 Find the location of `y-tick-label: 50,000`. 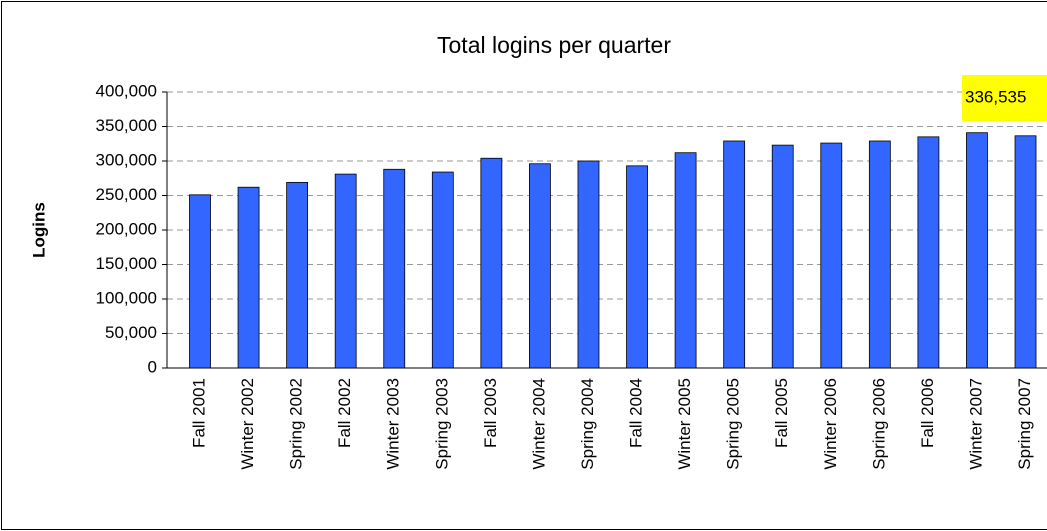

y-tick-label: 50,000 is located at coordinates (131, 332).